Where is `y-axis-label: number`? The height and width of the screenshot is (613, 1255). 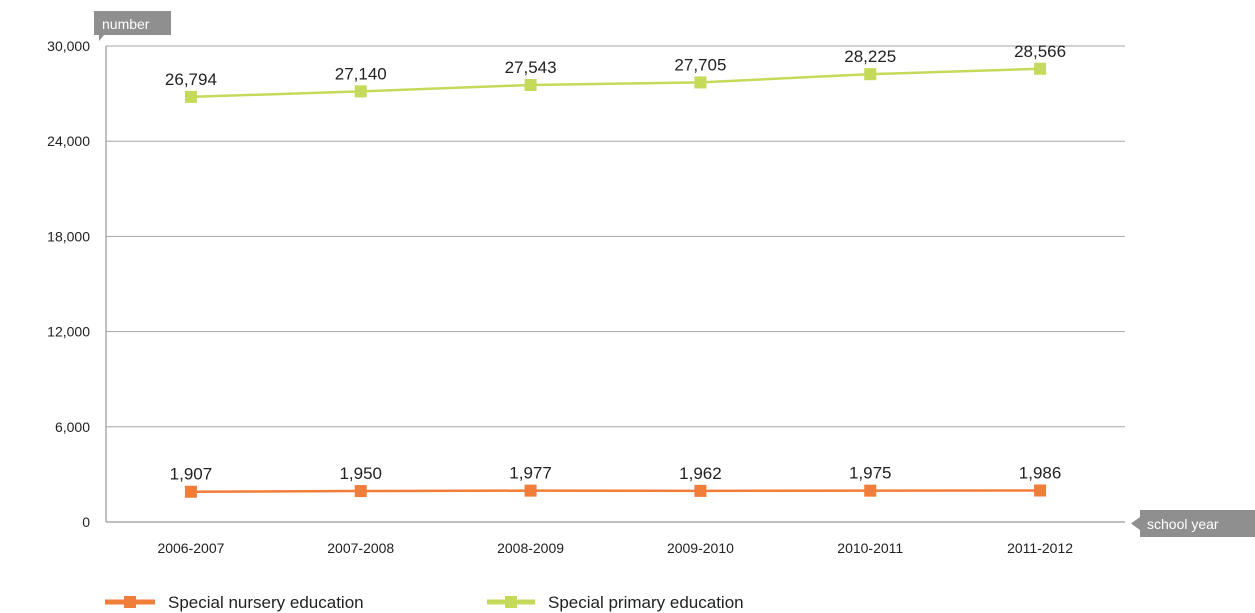 y-axis-label: number is located at coordinates (126, 24).